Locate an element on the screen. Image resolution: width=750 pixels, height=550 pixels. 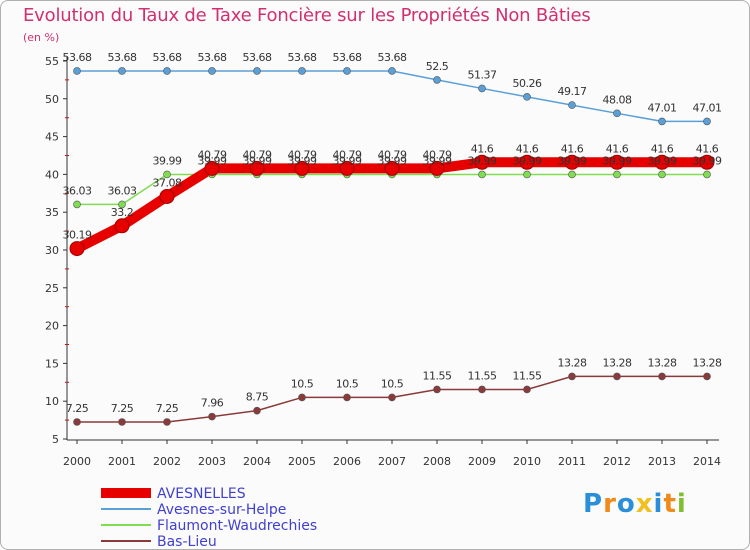
y-tick-label: 35 is located at coordinates (52, 212).